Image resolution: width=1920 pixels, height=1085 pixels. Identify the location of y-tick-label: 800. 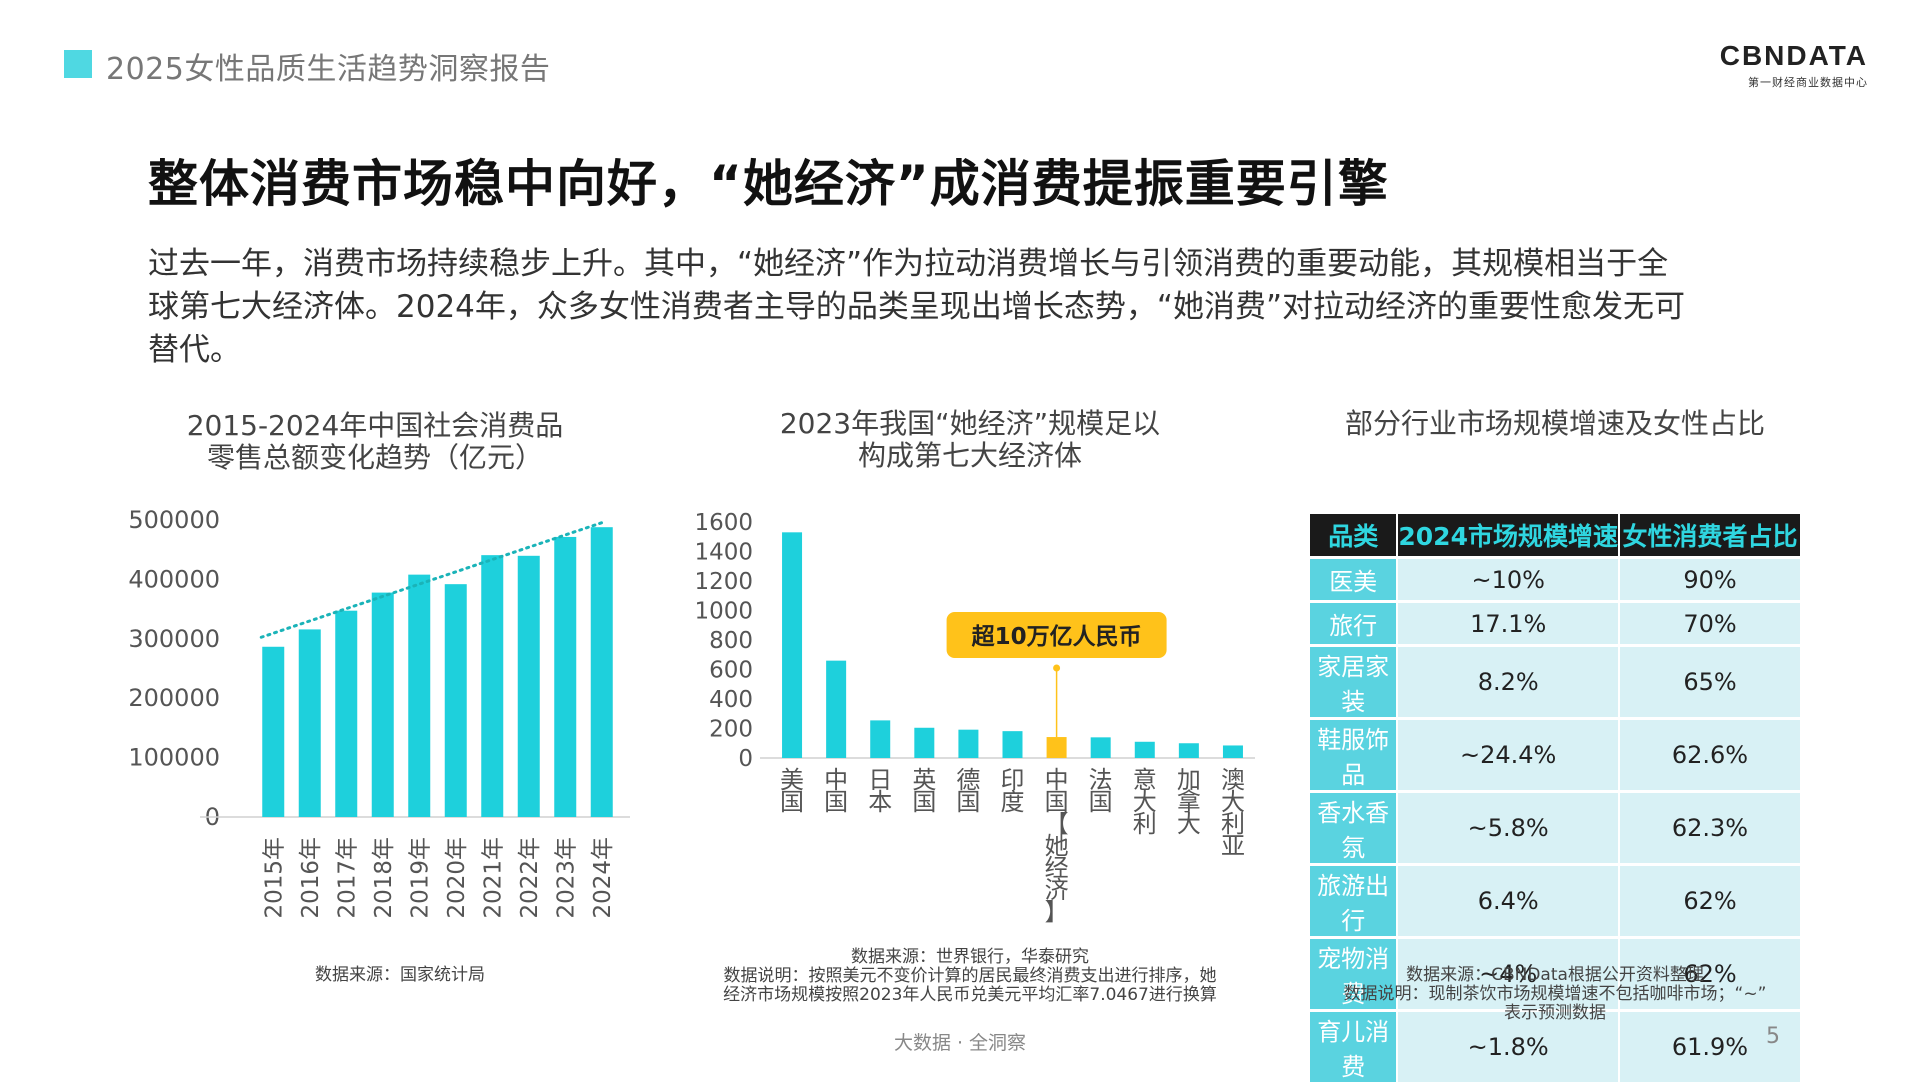
(731, 641).